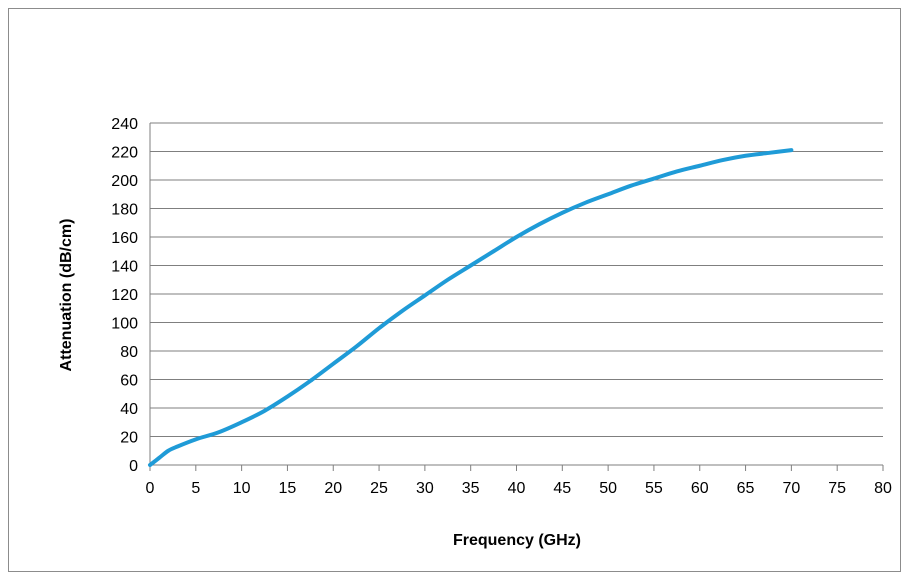 This screenshot has width=911, height=582. What do you see at coordinates (517, 540) in the screenshot?
I see `x-axis-title: Frequency (GHz)` at bounding box center [517, 540].